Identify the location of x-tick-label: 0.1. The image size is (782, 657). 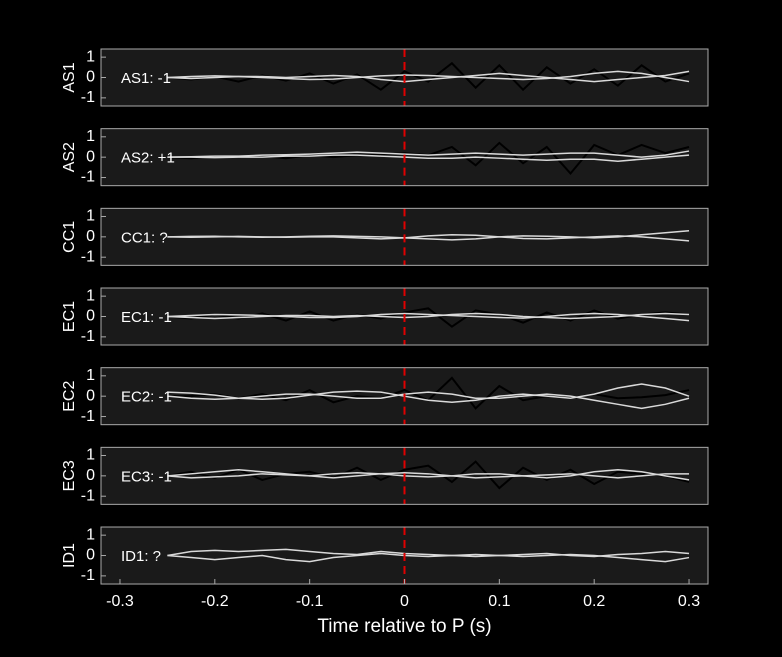
(499, 601).